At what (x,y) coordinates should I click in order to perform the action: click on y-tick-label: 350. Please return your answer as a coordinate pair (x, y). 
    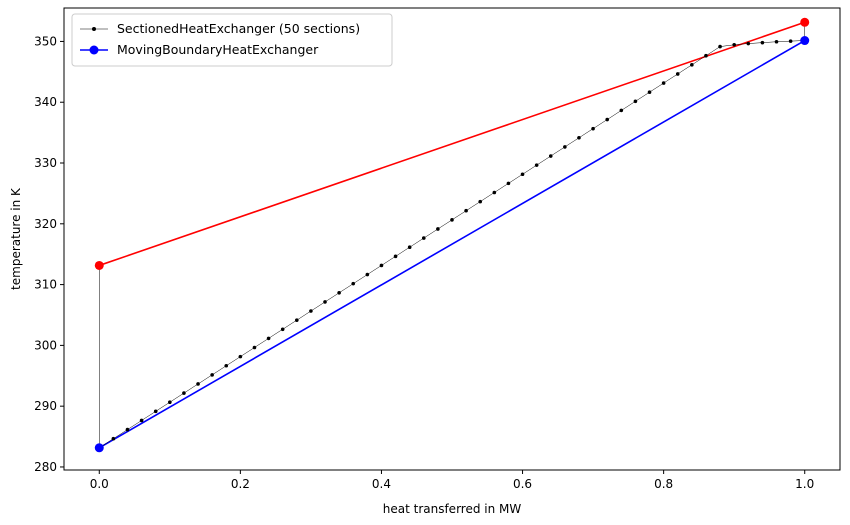
    Looking at the image, I should click on (45, 41).